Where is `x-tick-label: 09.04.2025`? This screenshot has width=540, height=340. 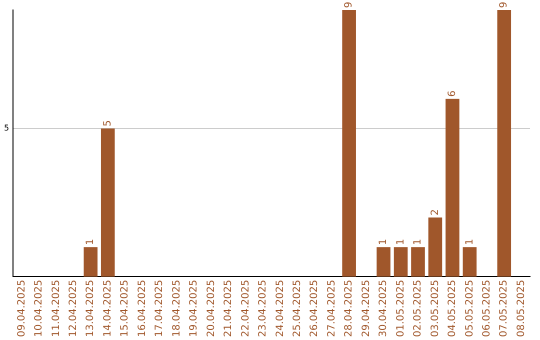
x-tick-label: 09.04.2025 is located at coordinates (22, 309).